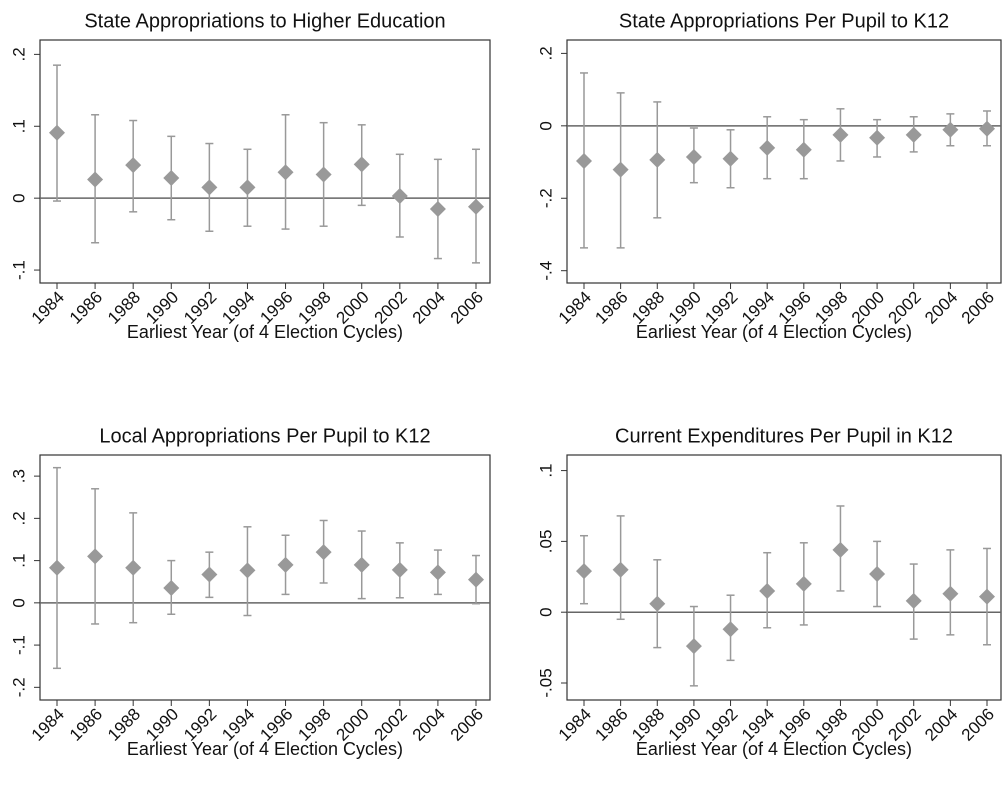 This screenshot has height=791, width=1003. What do you see at coordinates (264, 436) in the screenshot?
I see `chart-title: Local Appropriations Per Pupil to K12` at bounding box center [264, 436].